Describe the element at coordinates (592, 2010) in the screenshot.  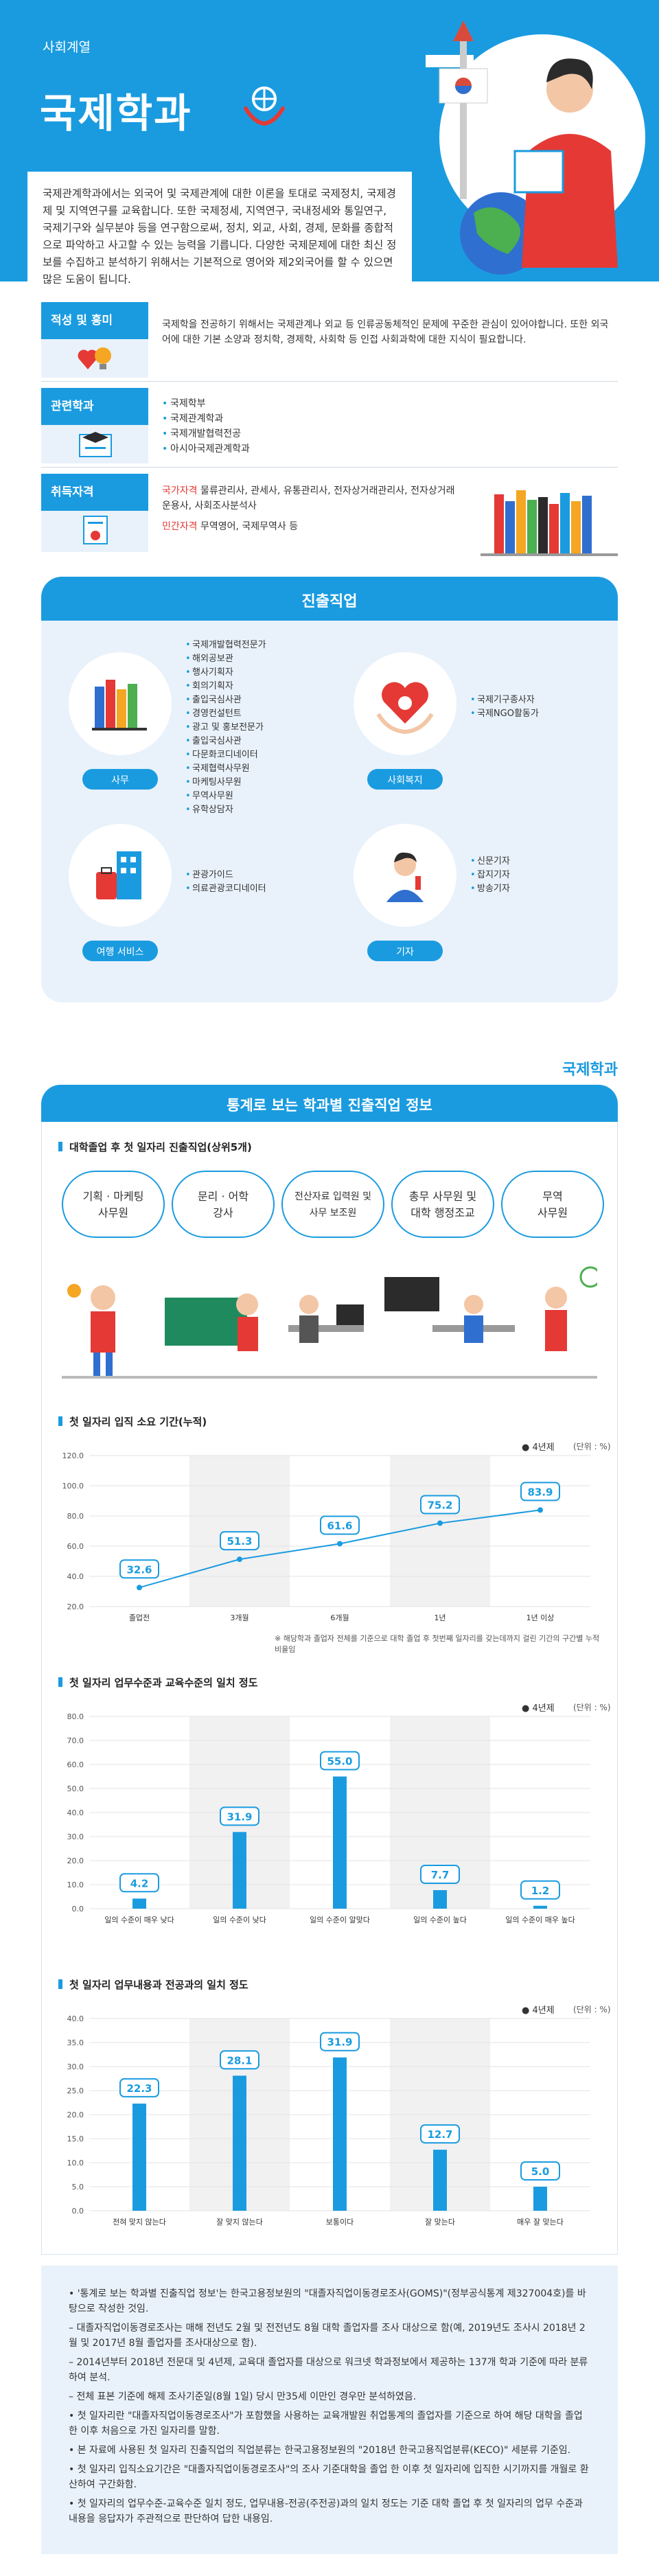
I see `chart3-unit: (단위 : %)` at that location.